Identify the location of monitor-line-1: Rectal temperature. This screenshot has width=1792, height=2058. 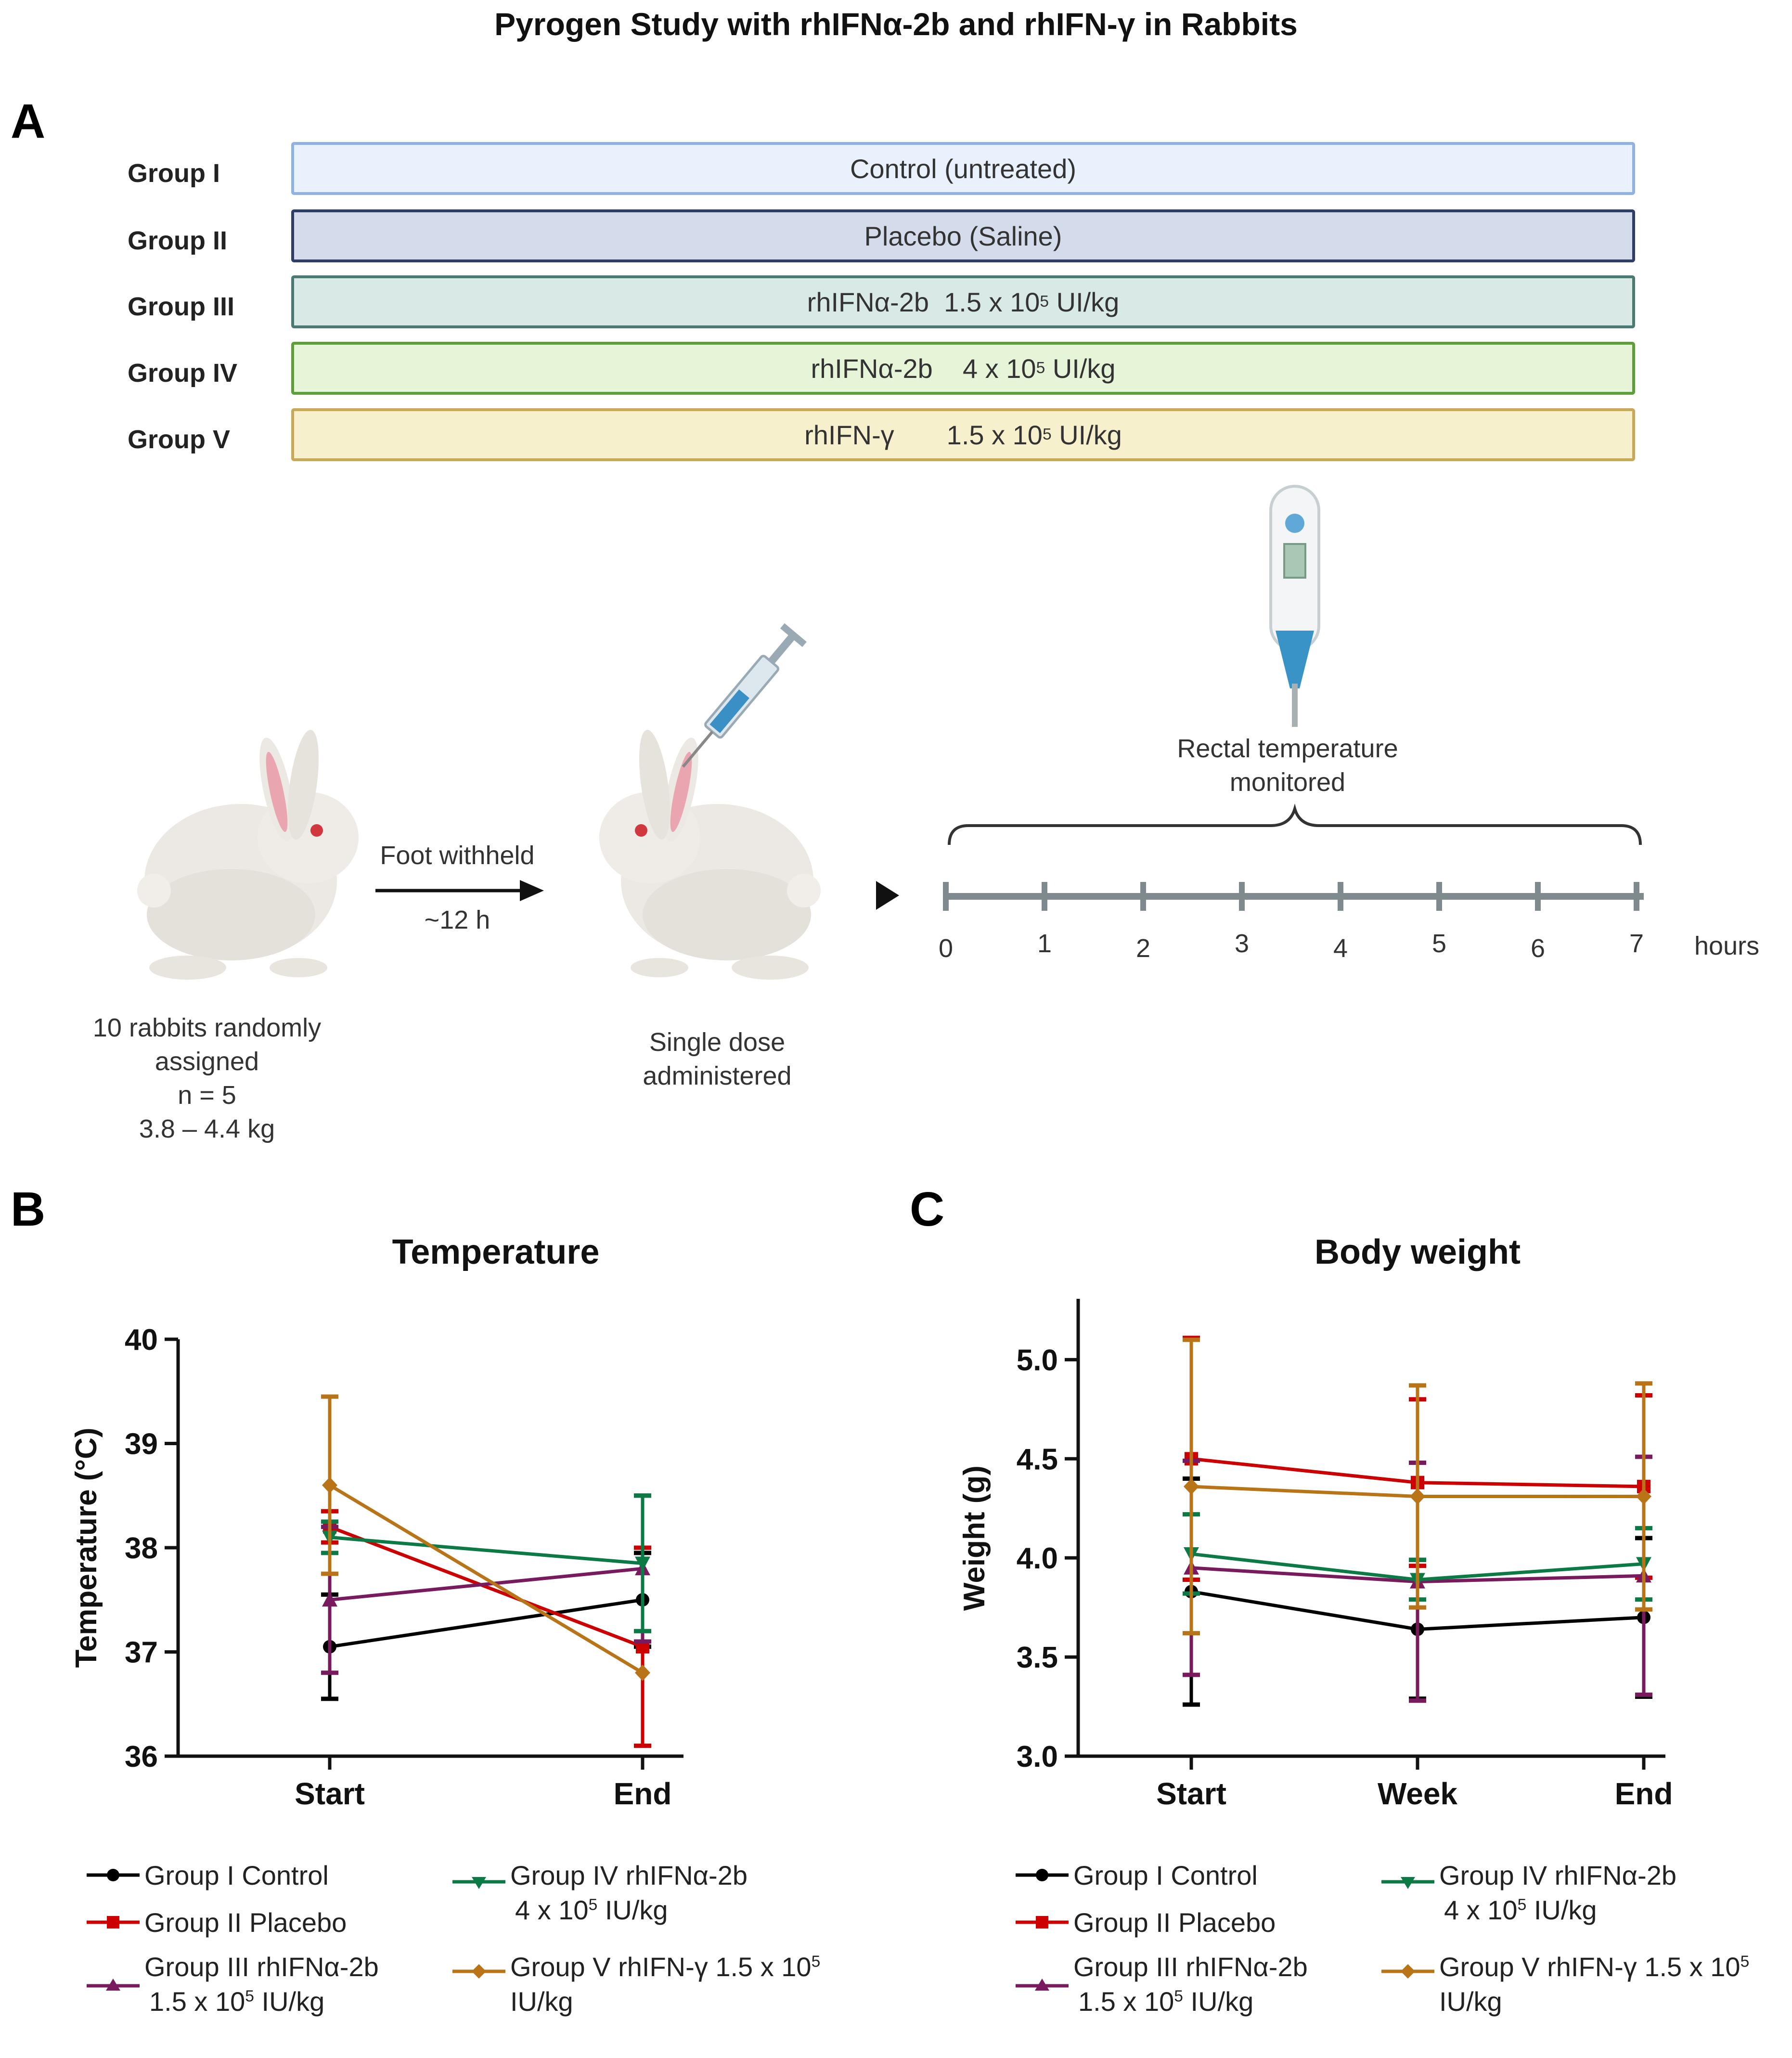
(1287, 748).